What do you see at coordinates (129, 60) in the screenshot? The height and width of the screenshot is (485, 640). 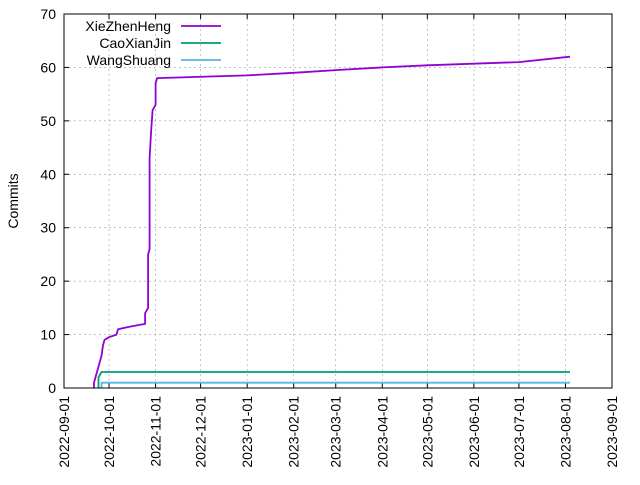 I see `legend-label: WangShuang` at bounding box center [129, 60].